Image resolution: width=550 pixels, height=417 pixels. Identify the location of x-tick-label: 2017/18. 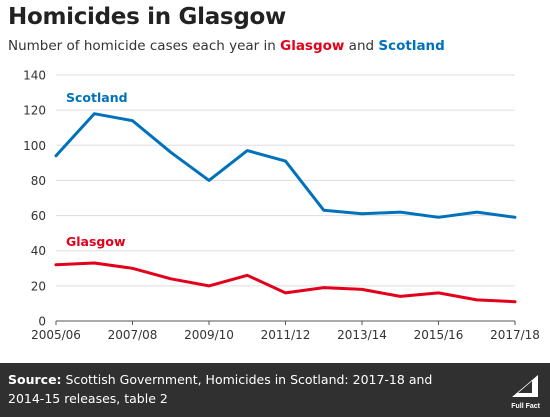
(515, 335).